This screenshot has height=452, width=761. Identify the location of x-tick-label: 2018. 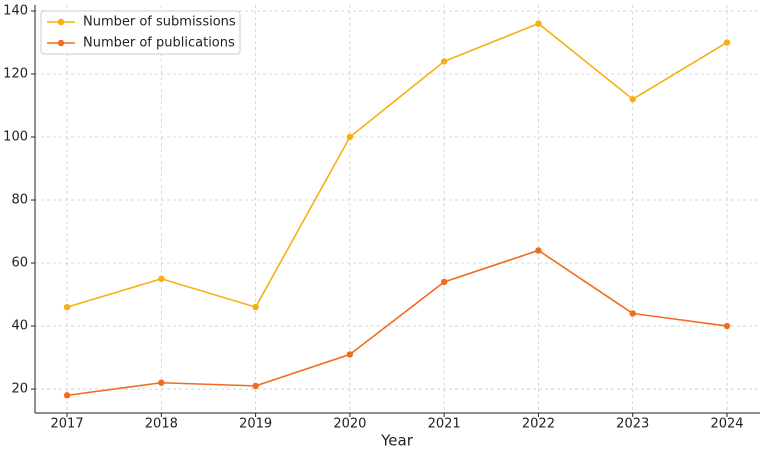
(161, 424).